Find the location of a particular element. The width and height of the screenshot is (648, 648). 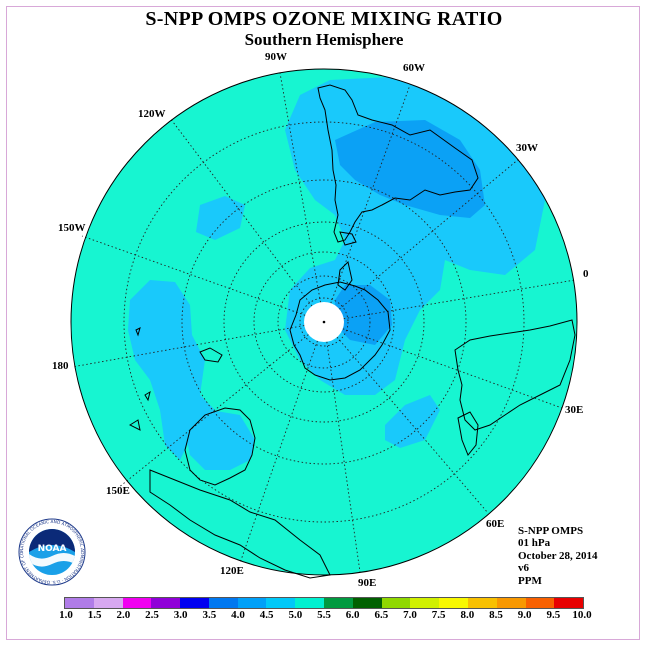

color-bar-tick-label: 6.0 is located at coordinates (352, 615).